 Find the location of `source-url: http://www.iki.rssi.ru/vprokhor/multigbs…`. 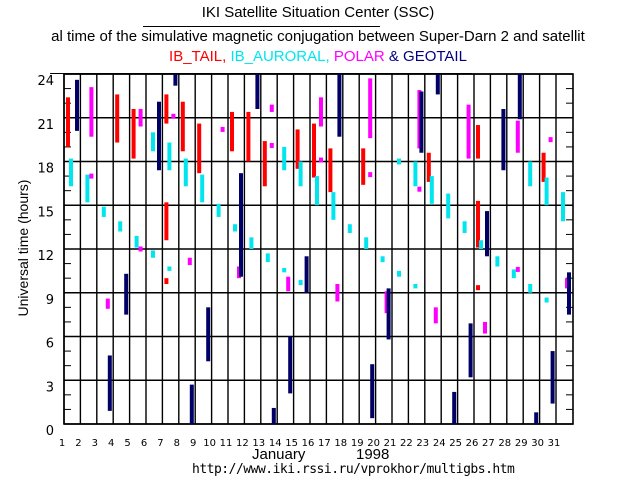

source-url: http://www.iki.rssi.ru/vprokhor/multigbs… is located at coordinates (353, 469).